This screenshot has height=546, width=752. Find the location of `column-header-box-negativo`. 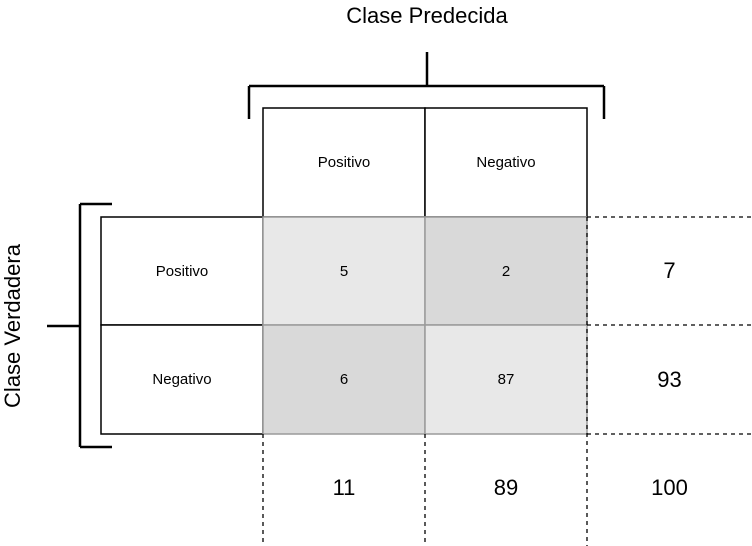

column-header-box-negativo is located at coordinates (506, 162).